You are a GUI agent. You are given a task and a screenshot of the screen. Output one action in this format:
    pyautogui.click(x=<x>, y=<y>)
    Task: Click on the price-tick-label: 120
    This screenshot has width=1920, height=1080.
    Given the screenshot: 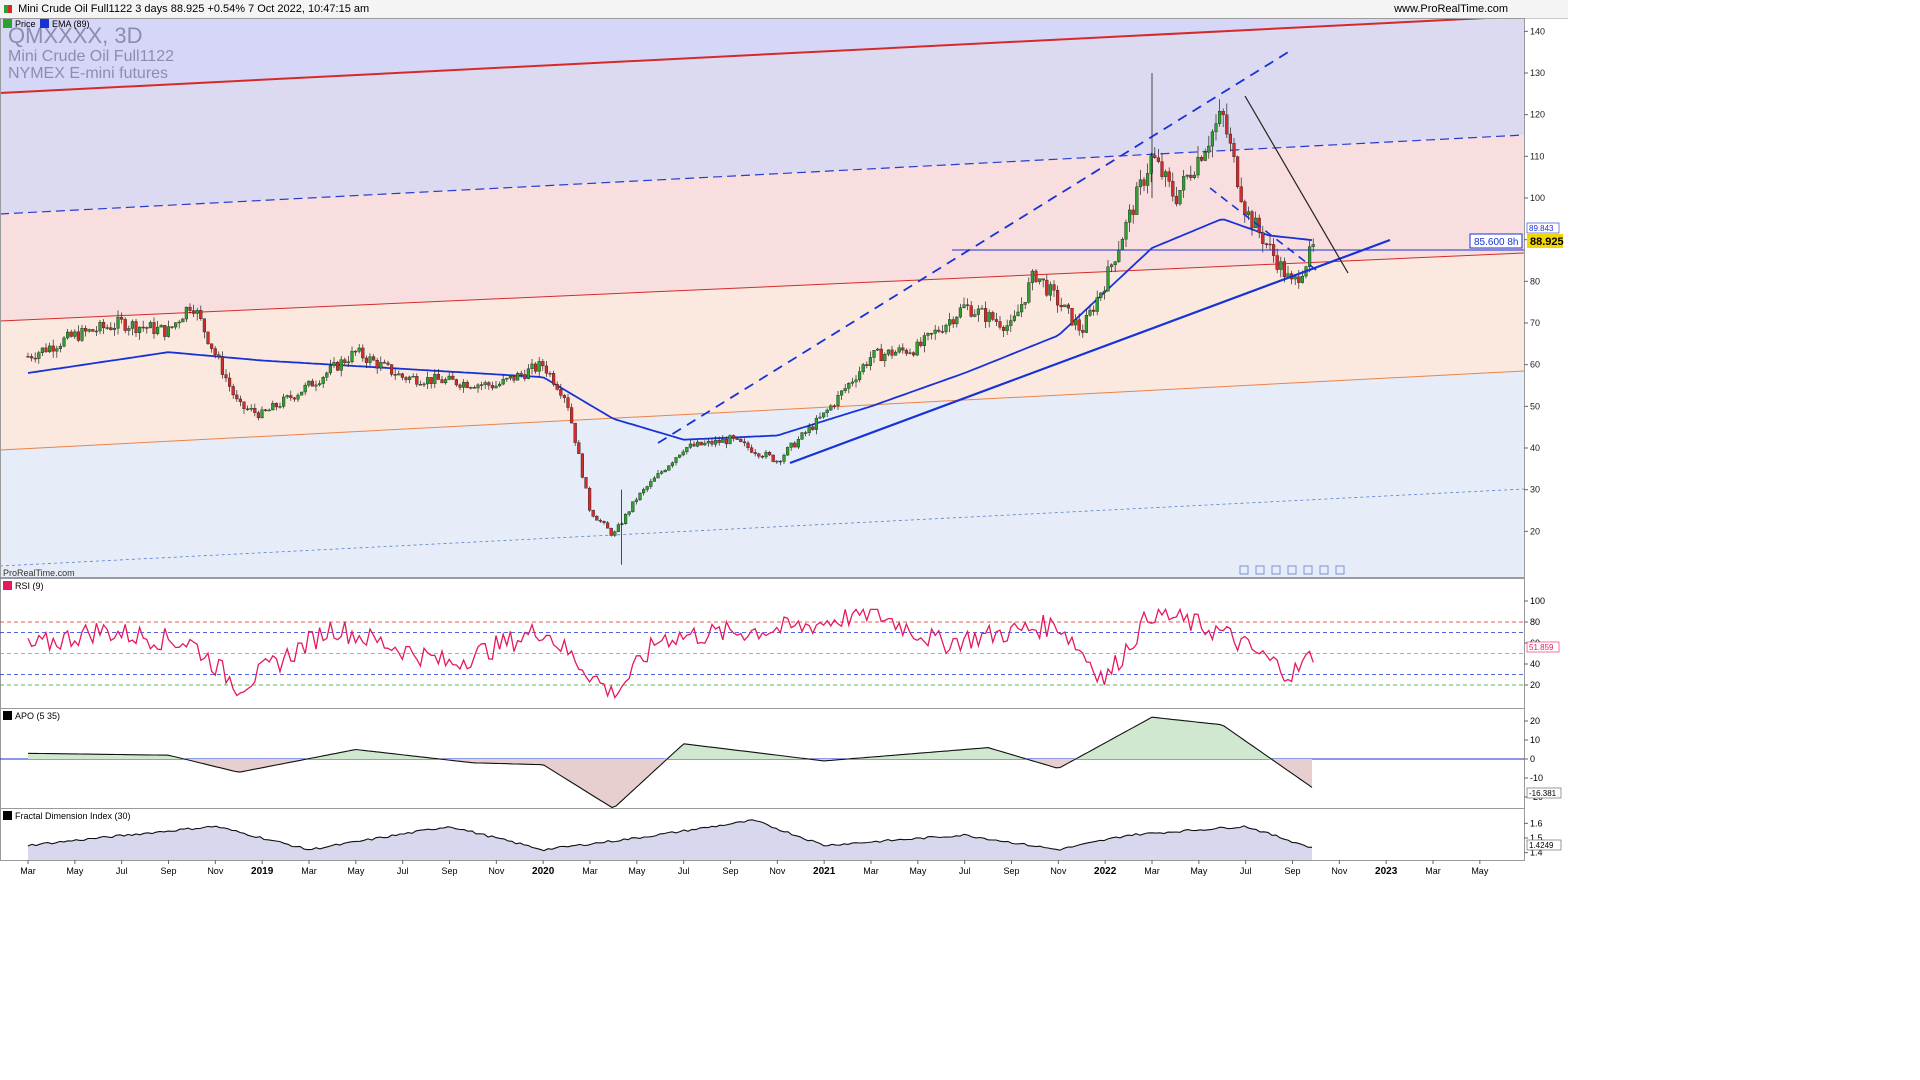 What is the action you would take?
    pyautogui.click(x=1537, y=115)
    